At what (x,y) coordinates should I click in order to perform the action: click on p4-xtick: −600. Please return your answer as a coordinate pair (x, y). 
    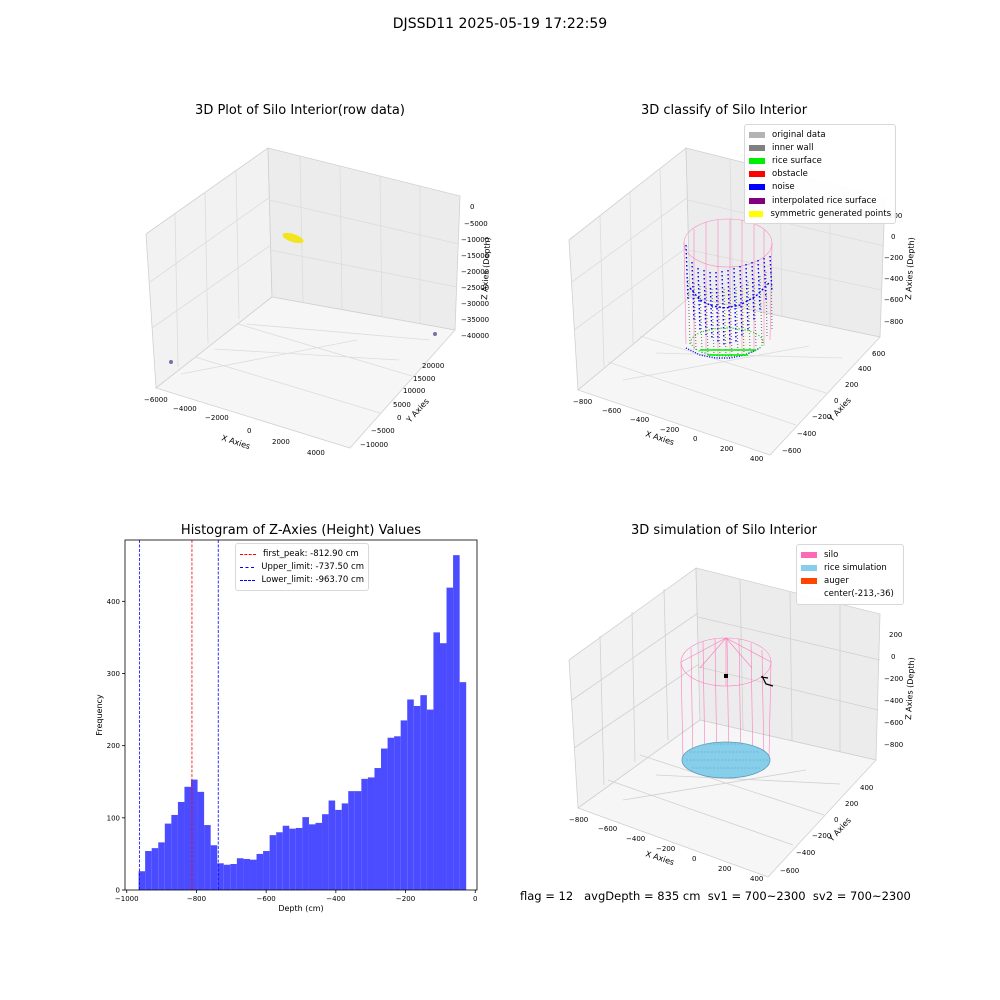
    Looking at the image, I should click on (607, 829).